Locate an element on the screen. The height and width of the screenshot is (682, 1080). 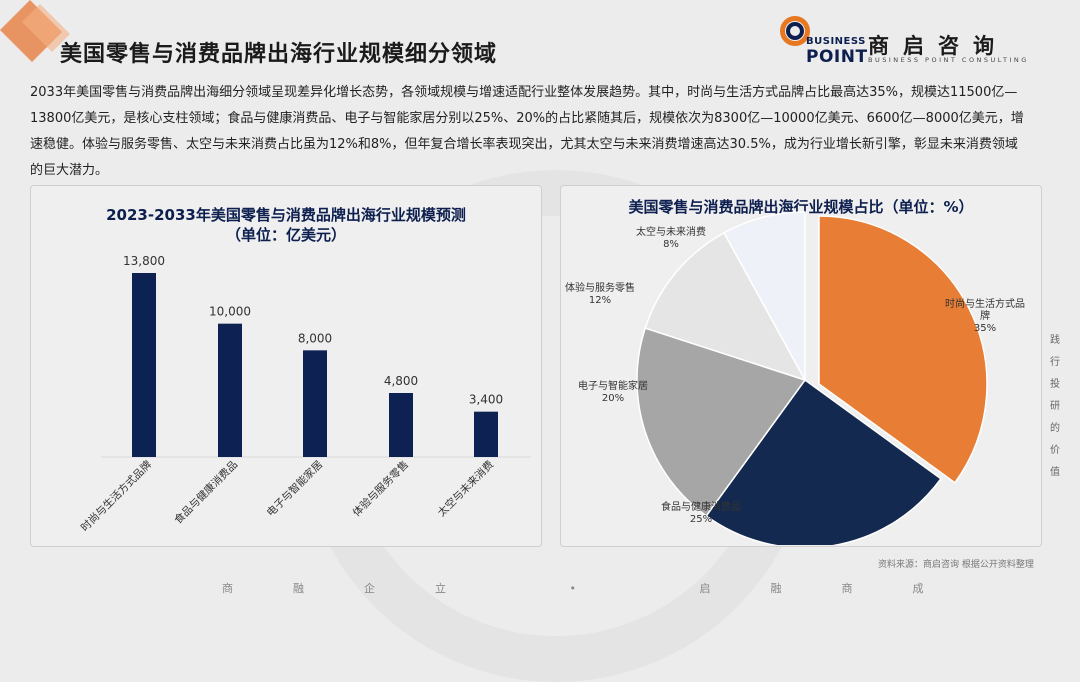
logo-subtitle: BUSINESS POINT CONSULTING is located at coordinates (948, 60).